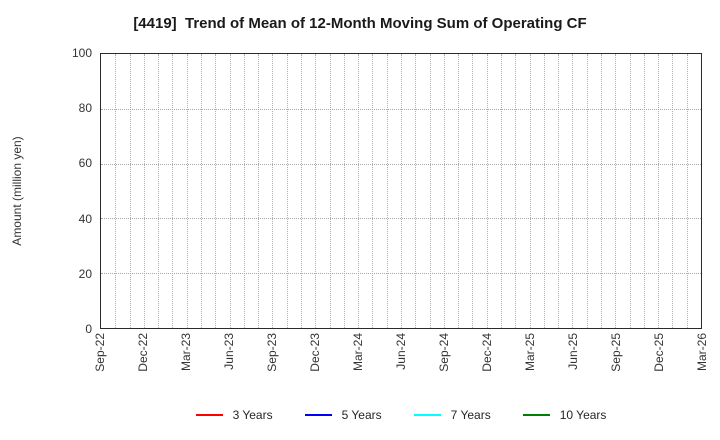 The width and height of the screenshot is (720, 440). What do you see at coordinates (536, 415) in the screenshot?
I see `legend-line-10-years` at bounding box center [536, 415].